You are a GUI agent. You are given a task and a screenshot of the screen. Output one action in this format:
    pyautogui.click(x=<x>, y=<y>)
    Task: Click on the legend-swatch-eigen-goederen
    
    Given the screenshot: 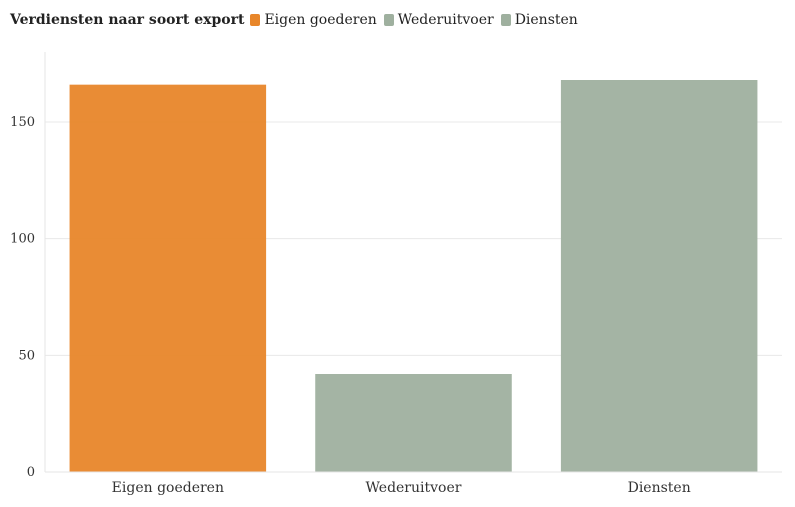 What is the action you would take?
    pyautogui.click(x=255, y=20)
    